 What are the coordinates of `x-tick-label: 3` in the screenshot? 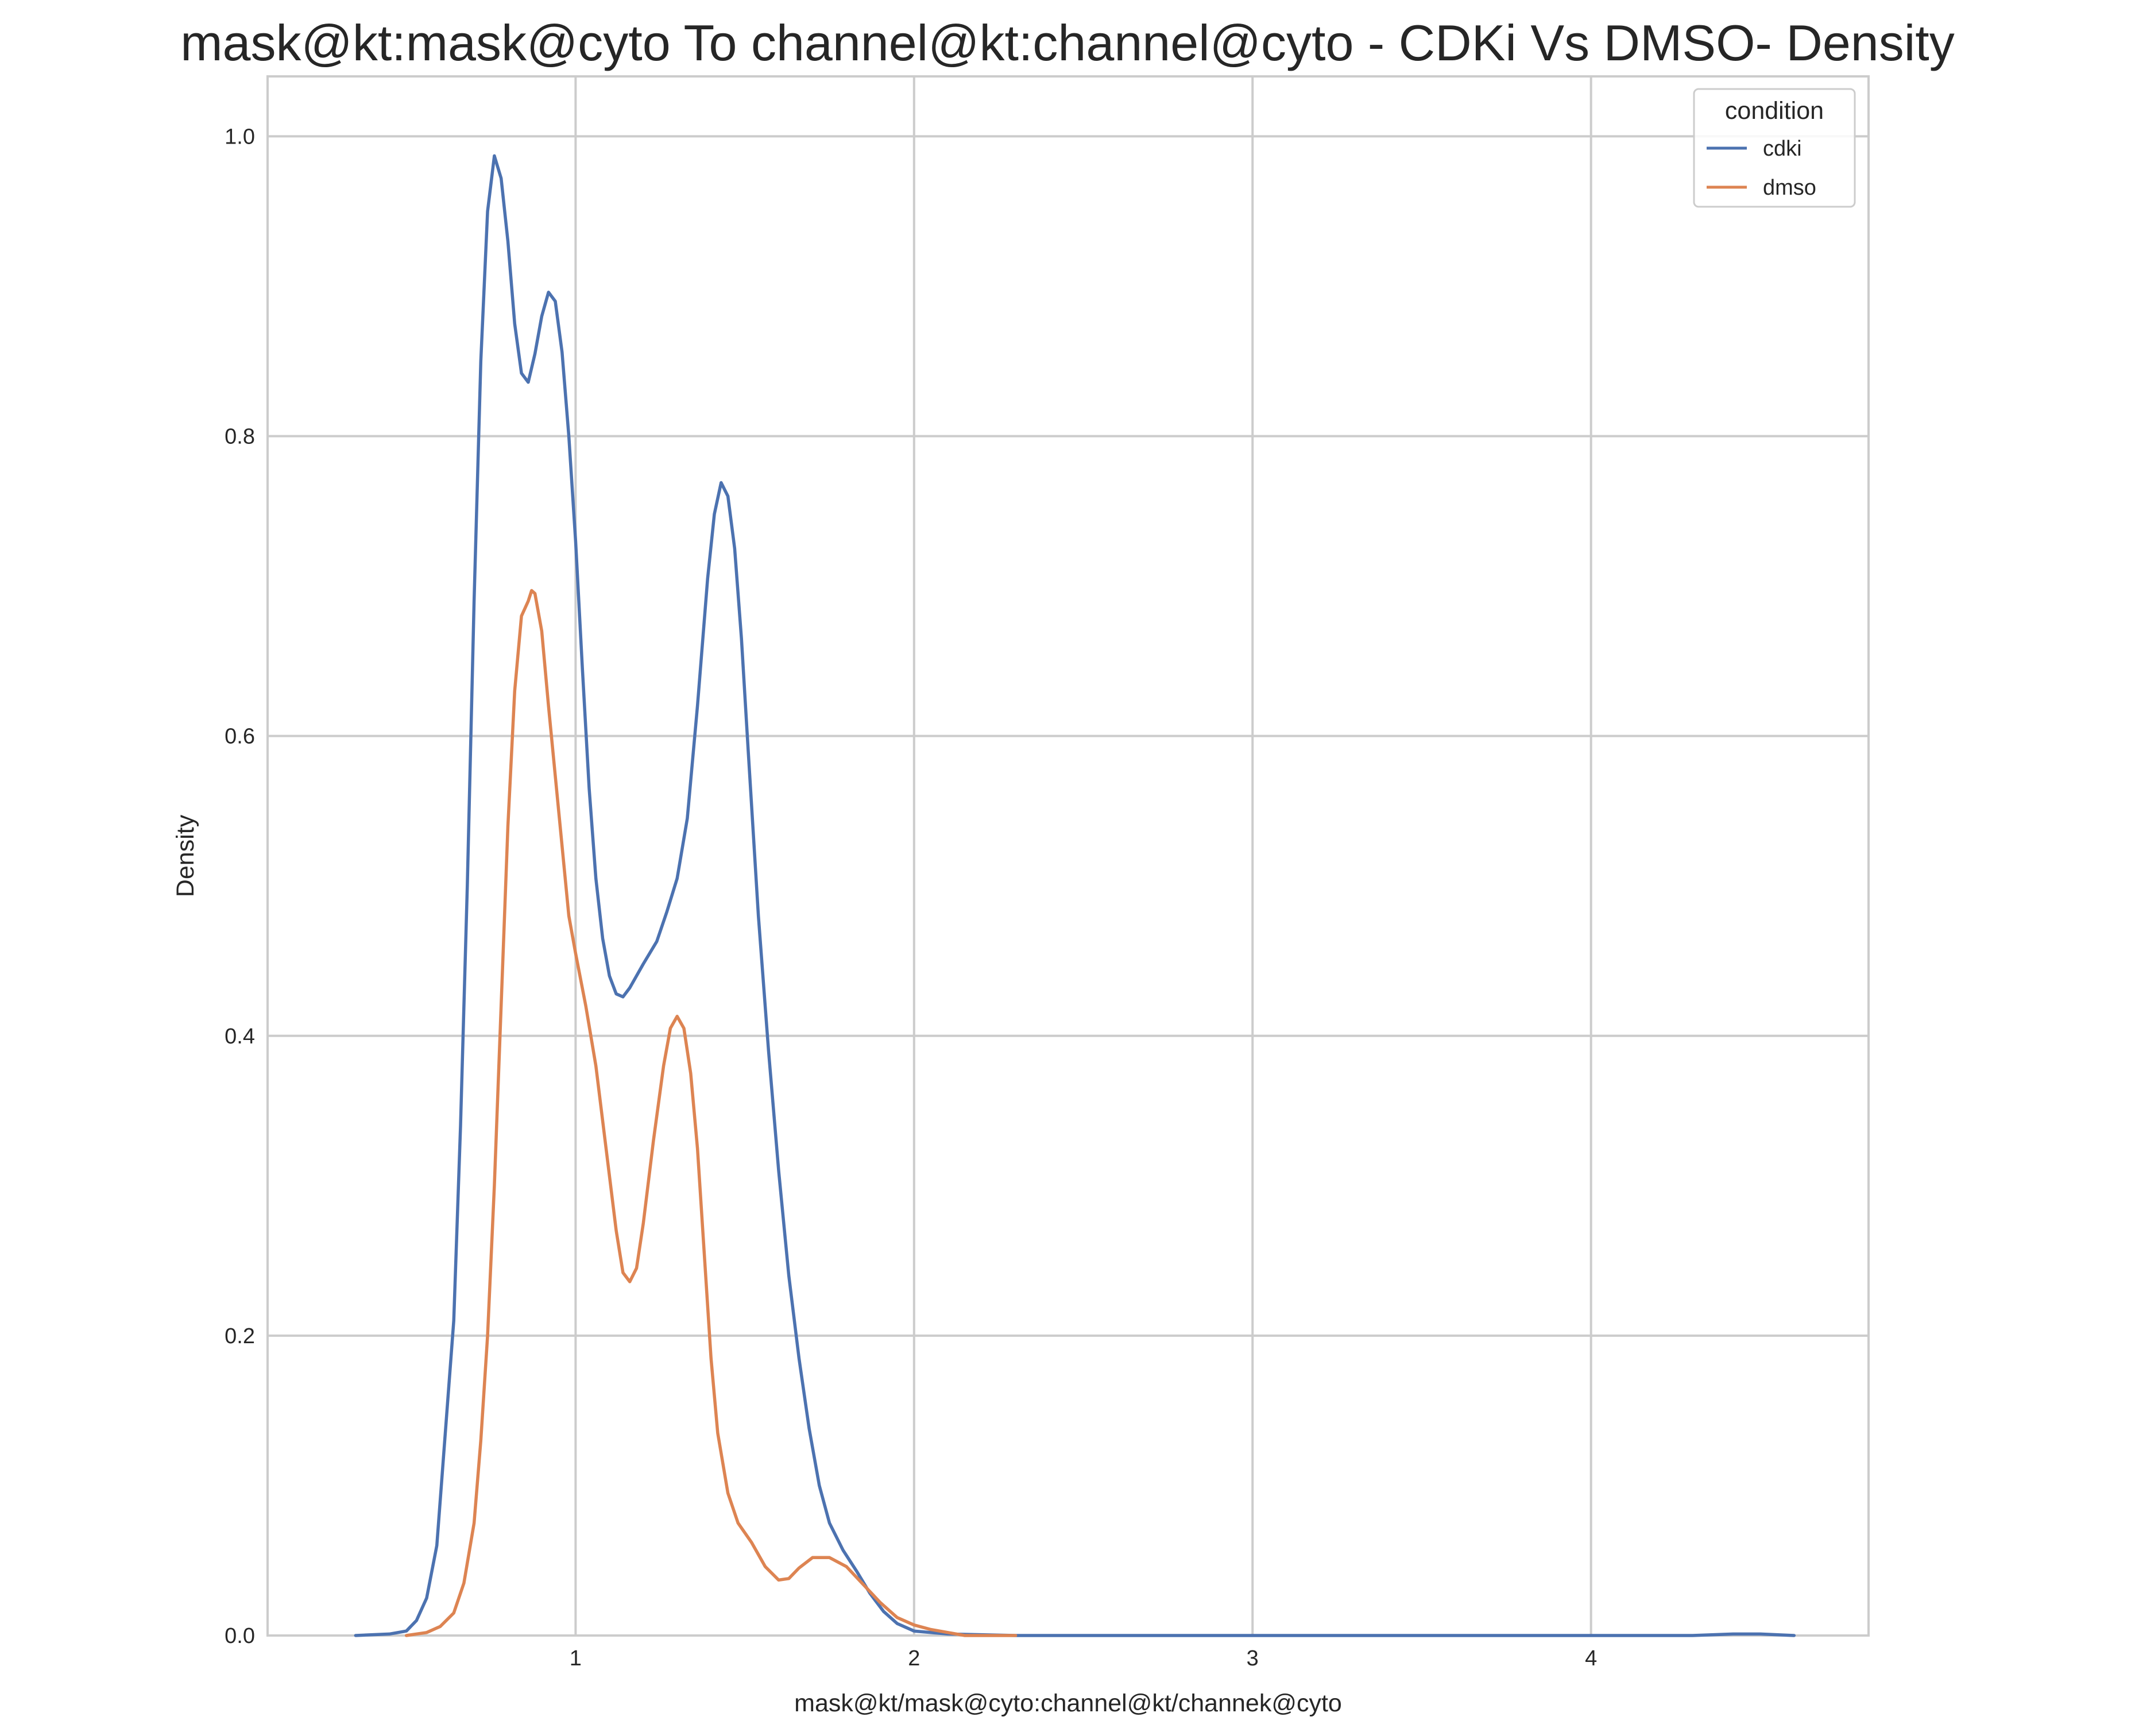 It's located at (1253, 1659).